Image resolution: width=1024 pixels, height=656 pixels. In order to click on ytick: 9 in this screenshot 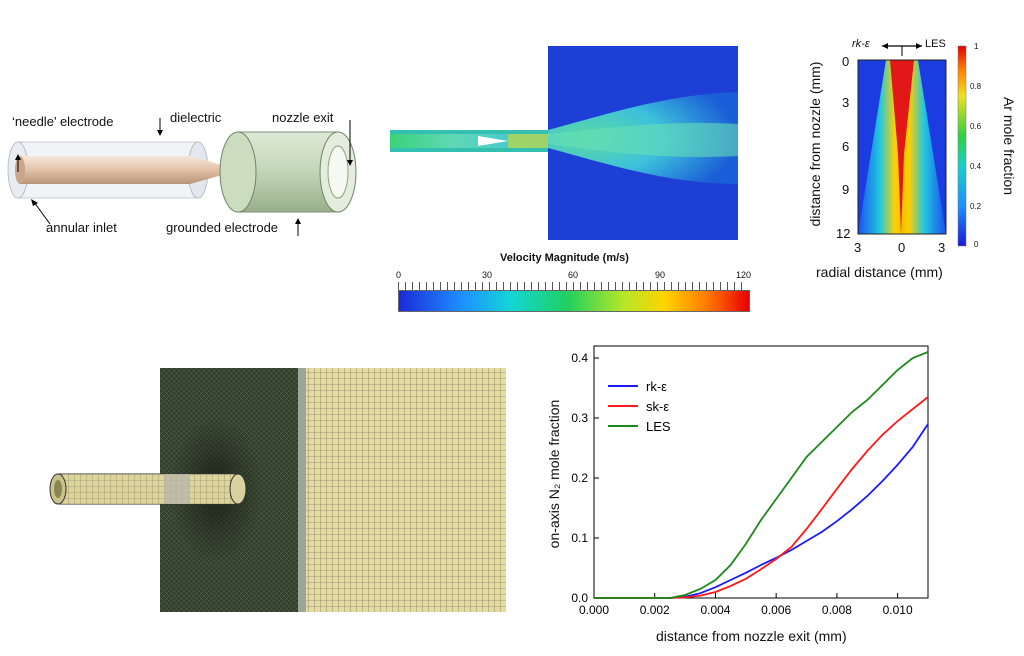, I will do `click(846, 189)`.